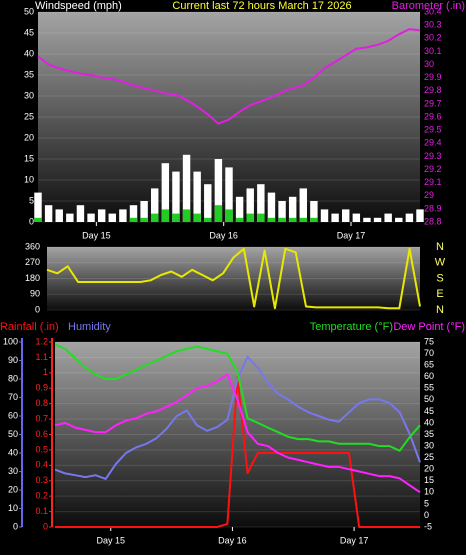  Describe the element at coordinates (41, 357) in the screenshot. I see `y-tick-label: 1.1` at that location.